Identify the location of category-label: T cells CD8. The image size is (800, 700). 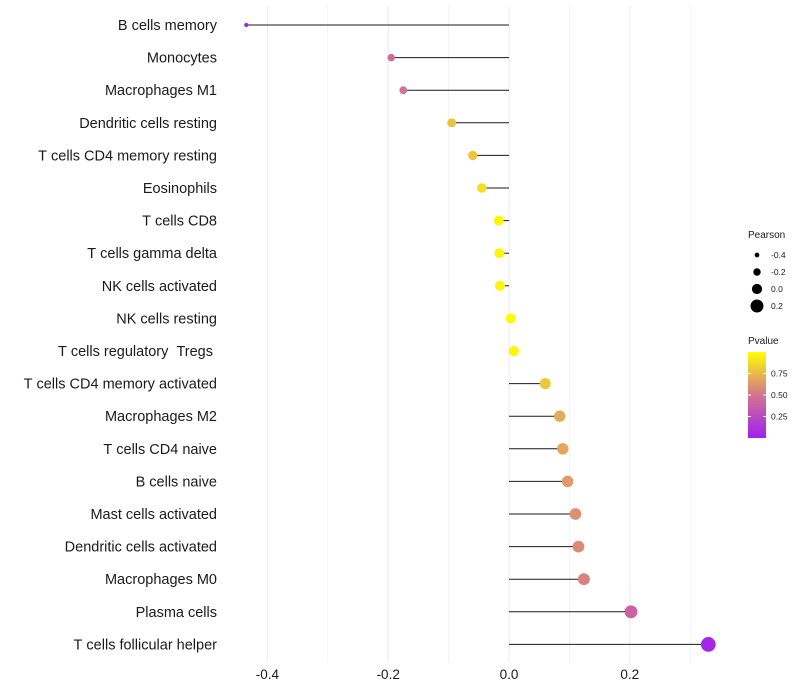
(179, 222).